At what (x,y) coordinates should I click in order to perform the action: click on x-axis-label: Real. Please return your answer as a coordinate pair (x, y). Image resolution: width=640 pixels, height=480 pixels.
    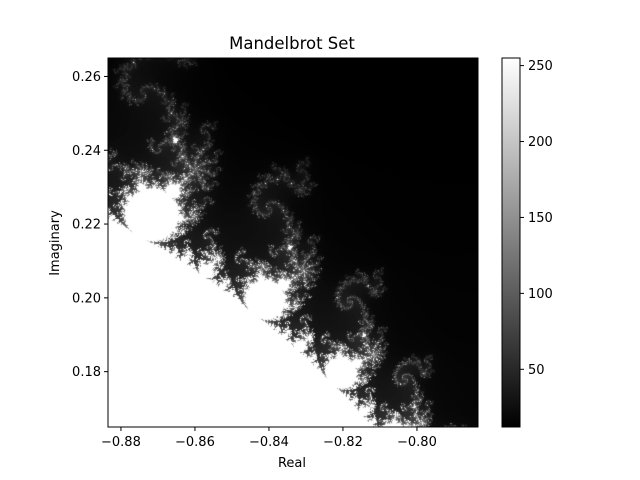
    Looking at the image, I should click on (292, 463).